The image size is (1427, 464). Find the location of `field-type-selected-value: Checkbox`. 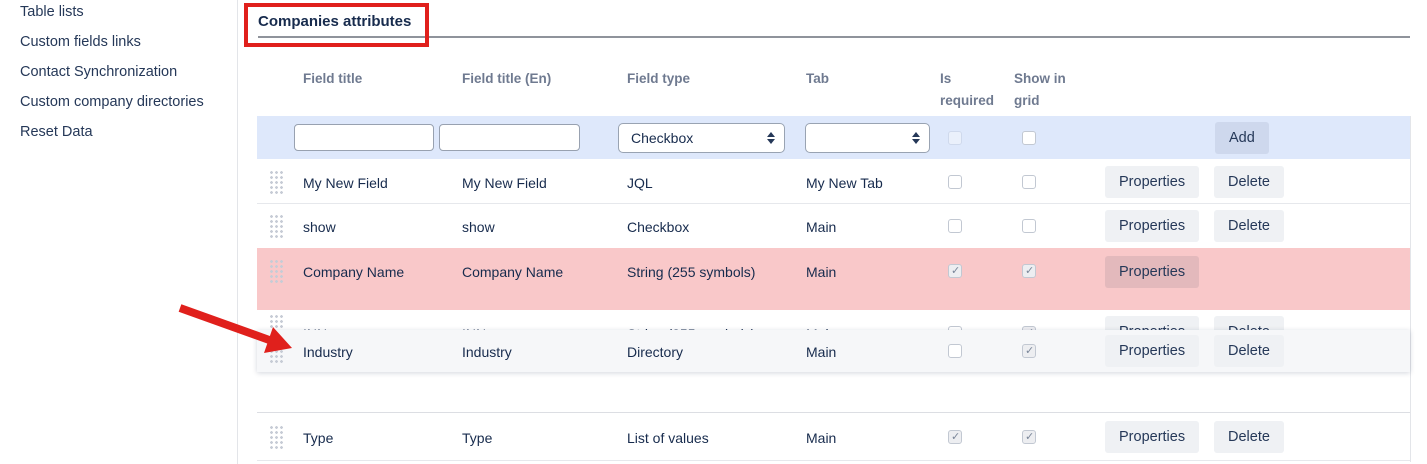

field-type-selected-value: Checkbox is located at coordinates (662, 138).